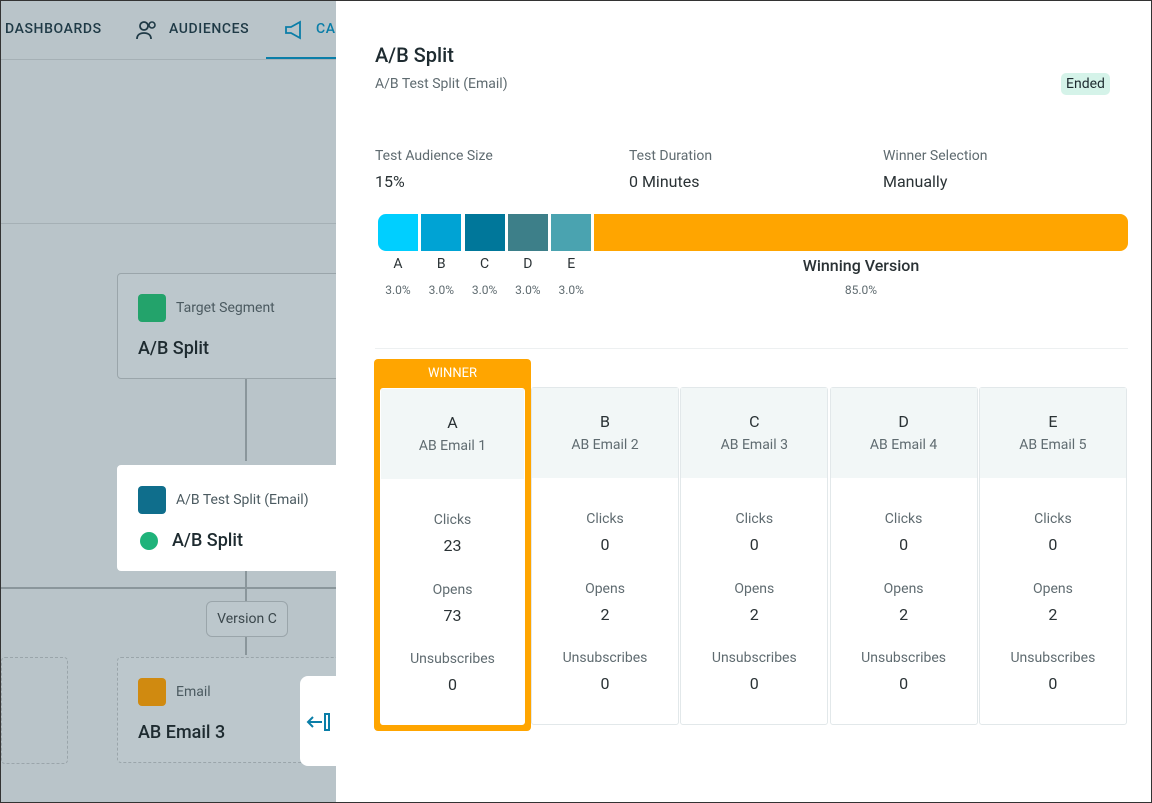 Image resolution: width=1152 pixels, height=803 pixels. I want to click on nav-divider, so click(168, 59).